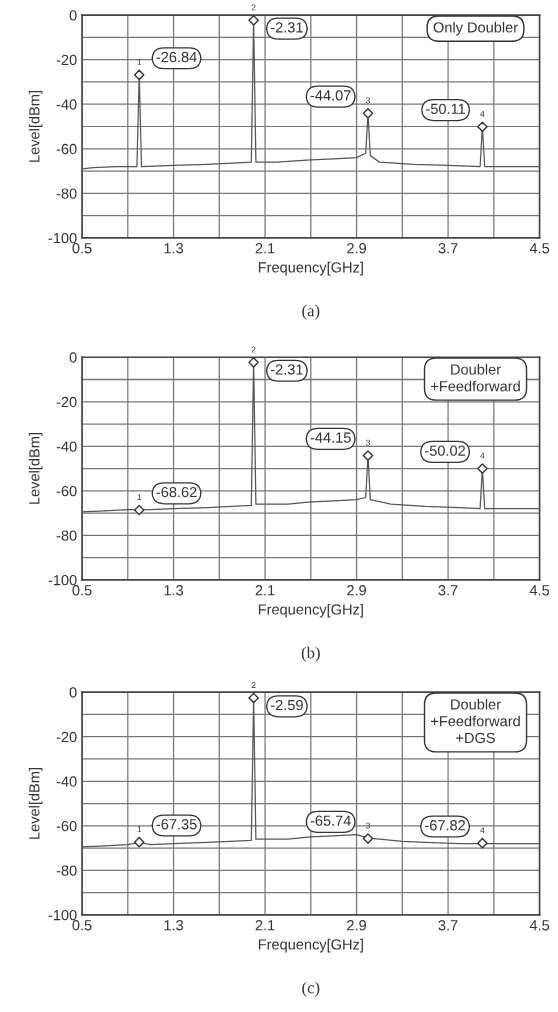  Describe the element at coordinates (475, 721) in the screenshot. I see `annotation: Doubler +Feedforward +DGS` at that location.